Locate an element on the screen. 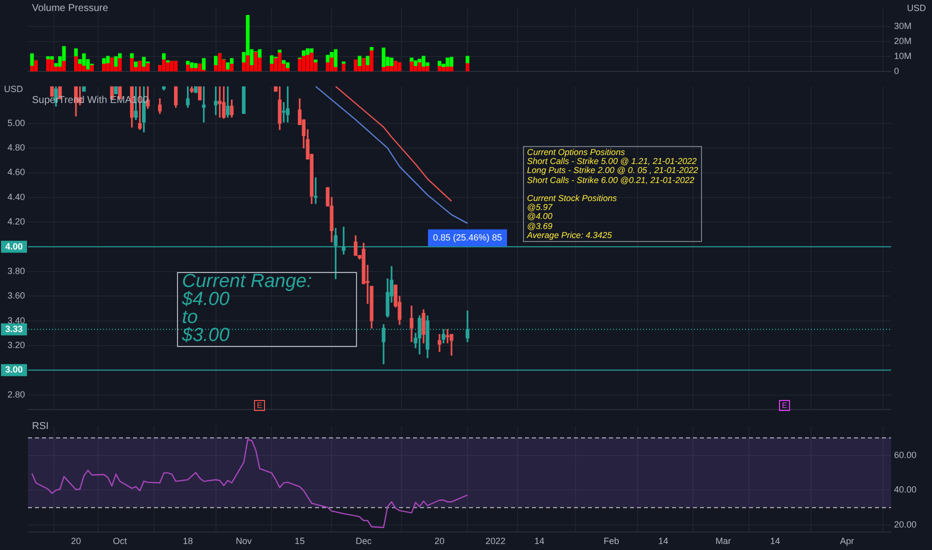 The image size is (932, 550). annotation: Current Range: $4.00 to $3.00 is located at coordinates (267, 309).